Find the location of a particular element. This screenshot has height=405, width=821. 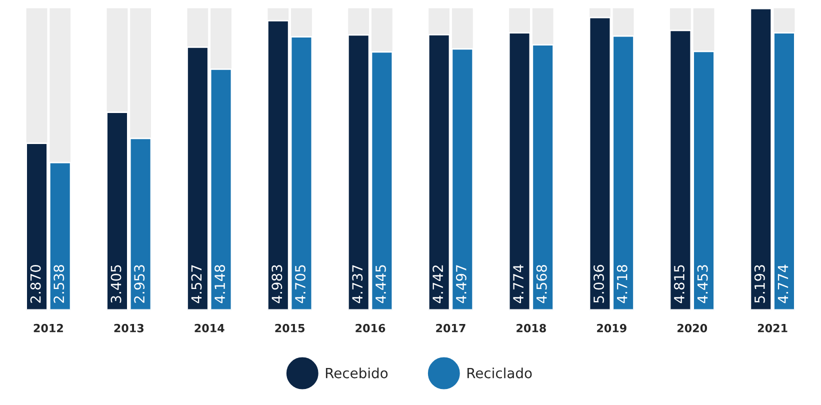

x-tick-label: 2012 is located at coordinates (48, 328).